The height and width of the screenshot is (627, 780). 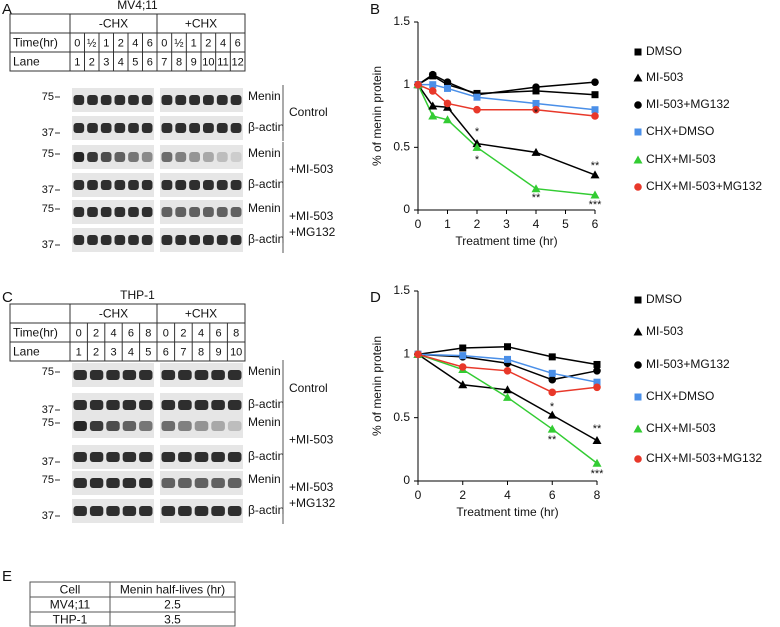 What do you see at coordinates (48, 423) in the screenshot?
I see `mw-marker: 75` at bounding box center [48, 423].